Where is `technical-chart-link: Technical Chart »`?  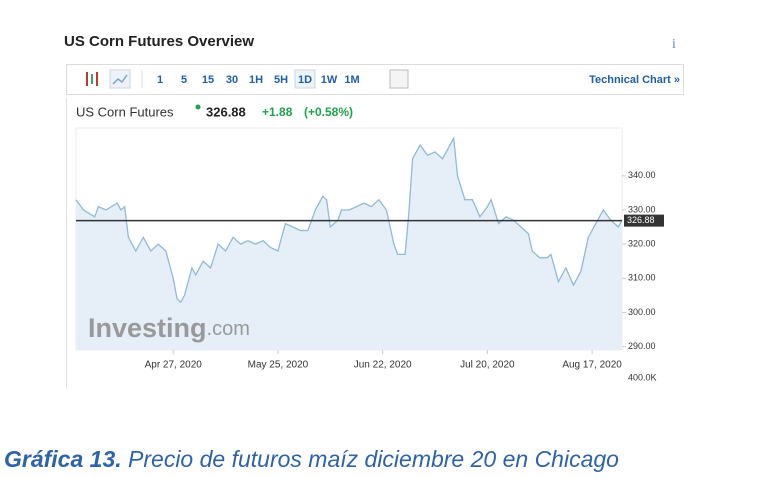 technical-chart-link: Technical Chart » is located at coordinates (634, 80).